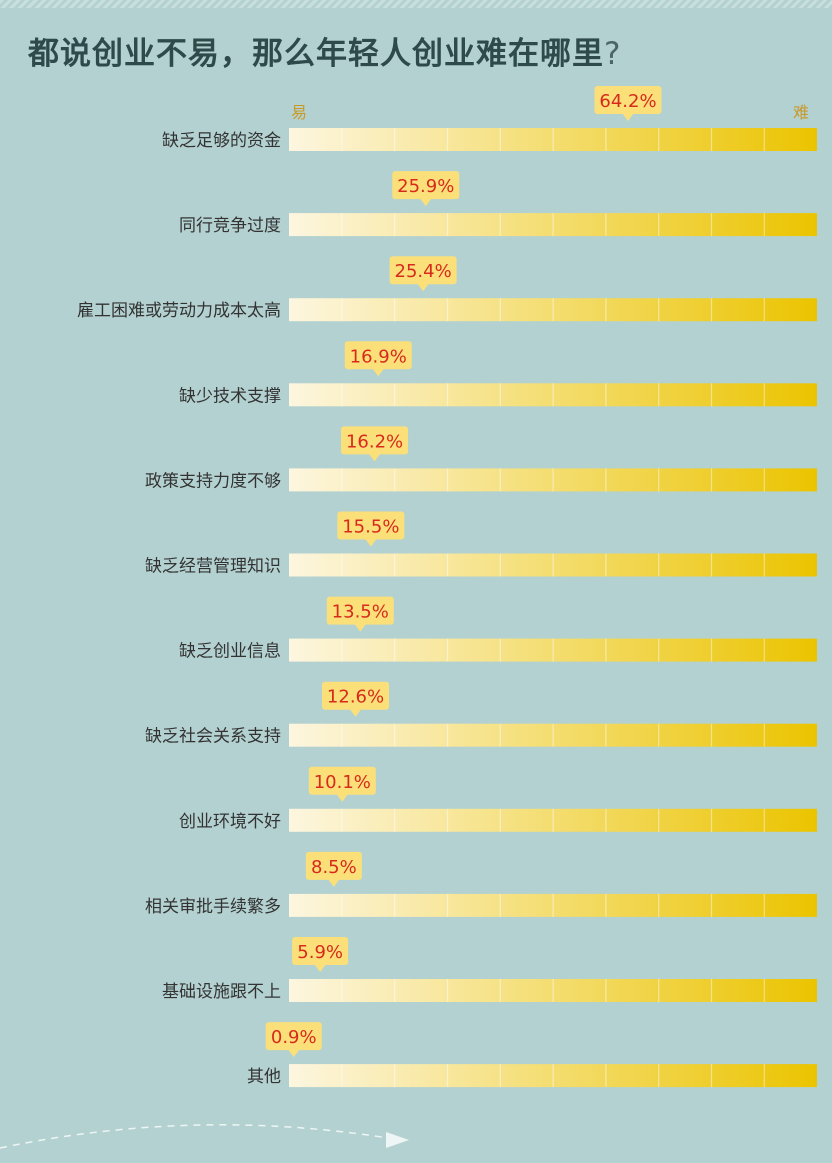 This screenshot has width=832, height=1163. Describe the element at coordinates (230, 822) in the screenshot. I see `category-label: 创业环境不好` at that location.